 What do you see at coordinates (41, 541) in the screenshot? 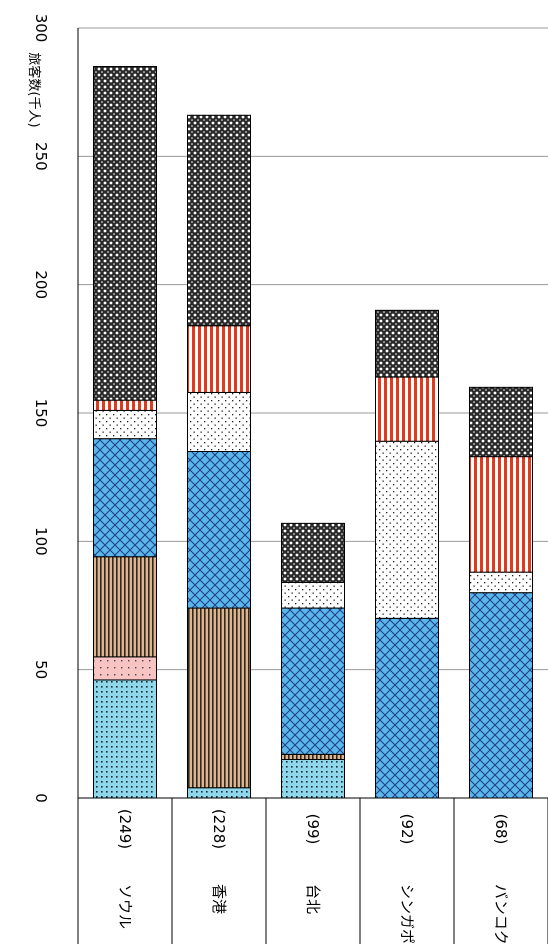
I see `y-tick-label: 100` at bounding box center [41, 541].